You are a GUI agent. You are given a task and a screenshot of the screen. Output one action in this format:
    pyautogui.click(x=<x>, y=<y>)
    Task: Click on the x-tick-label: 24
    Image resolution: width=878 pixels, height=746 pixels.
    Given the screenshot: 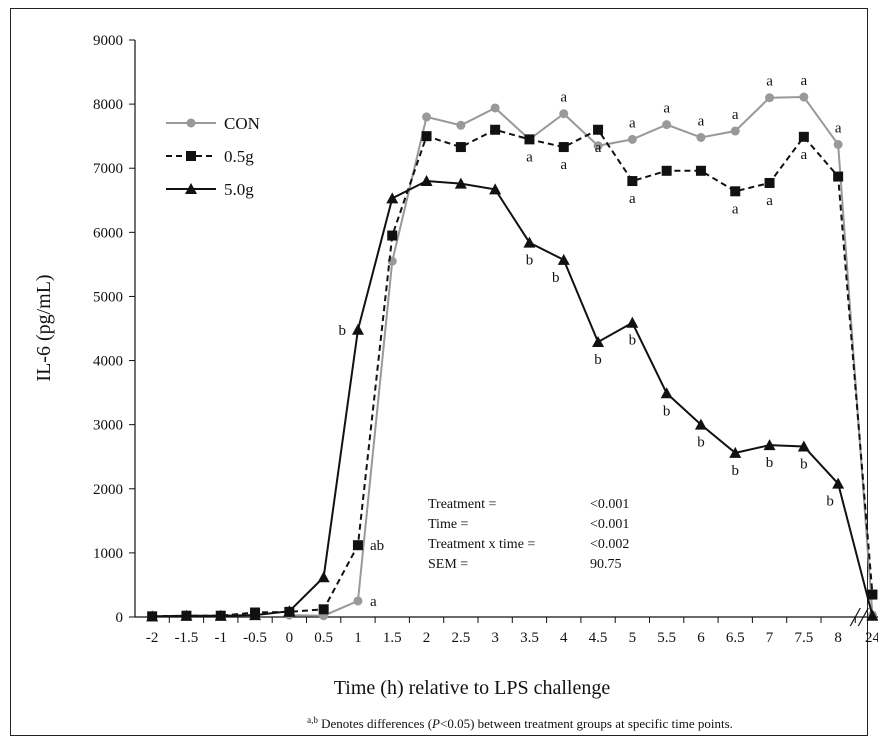 What is the action you would take?
    pyautogui.click(x=871, y=638)
    